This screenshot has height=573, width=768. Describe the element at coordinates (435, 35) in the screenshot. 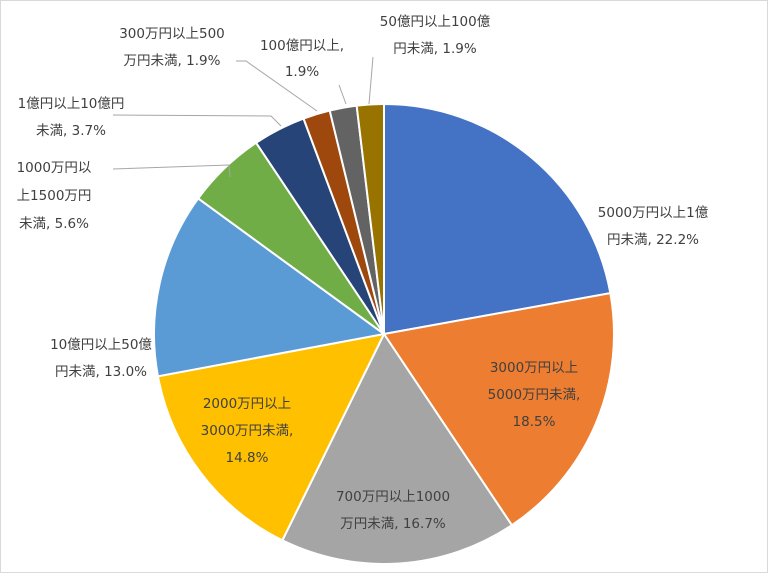

I see `data-label: 50億円以上100億円未満, 1.9%` at that location.